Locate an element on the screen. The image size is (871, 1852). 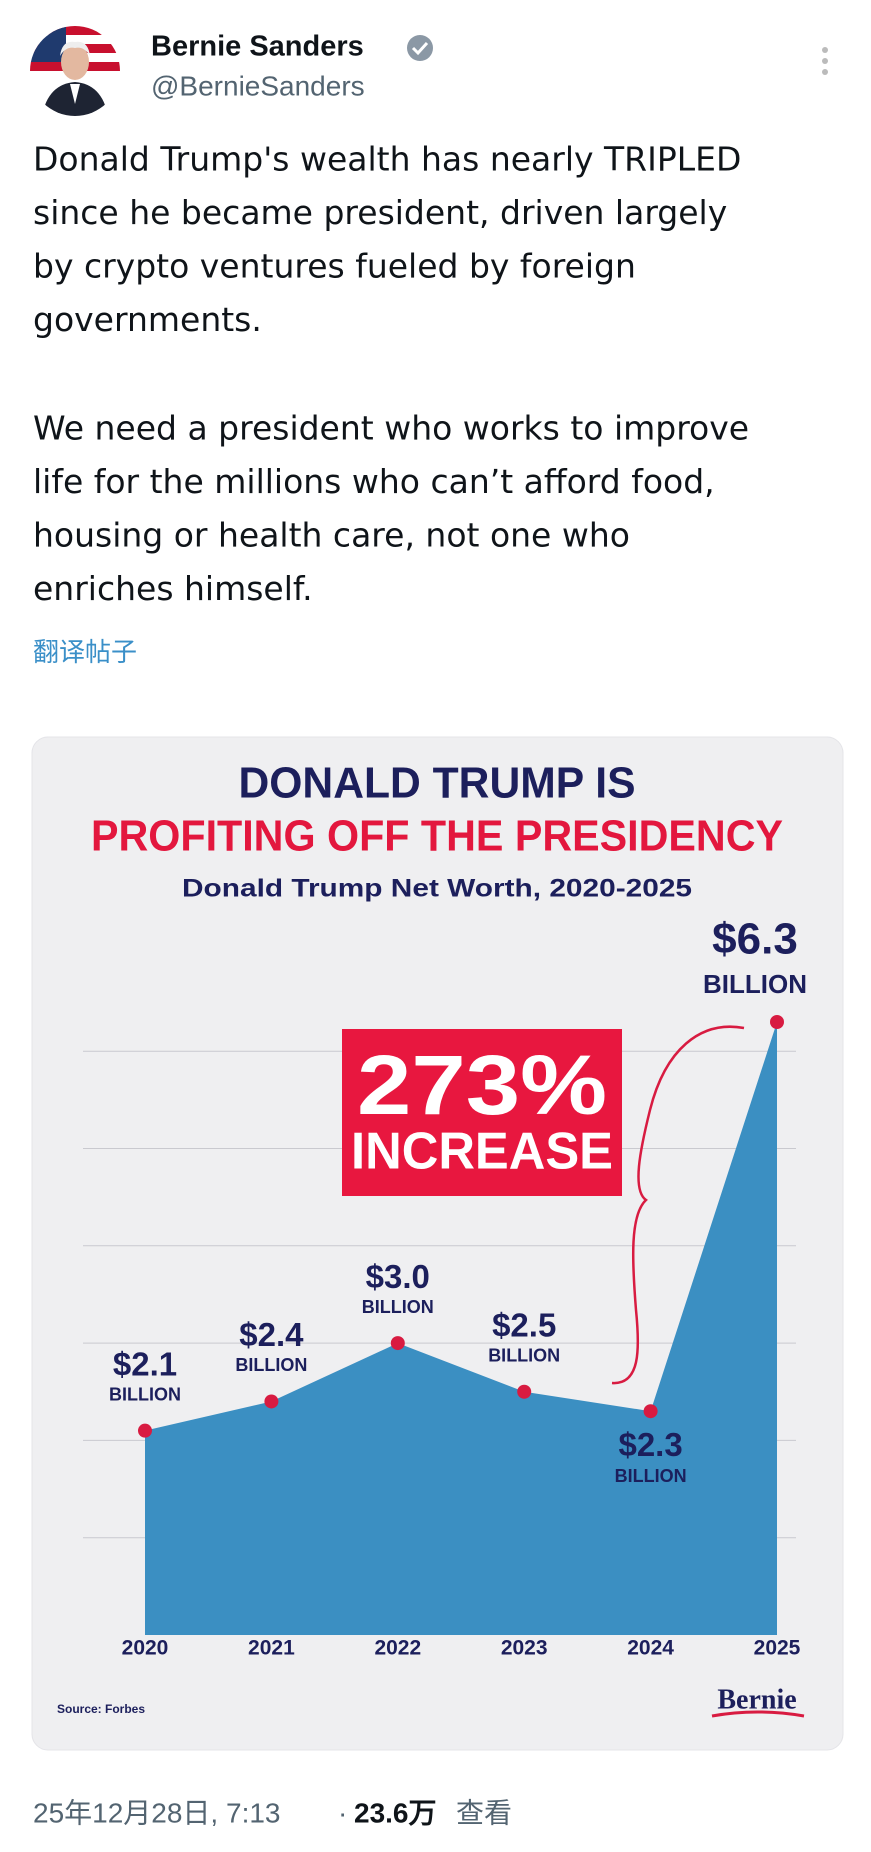
x-tick-label: 2020 is located at coordinates (145, 1648).